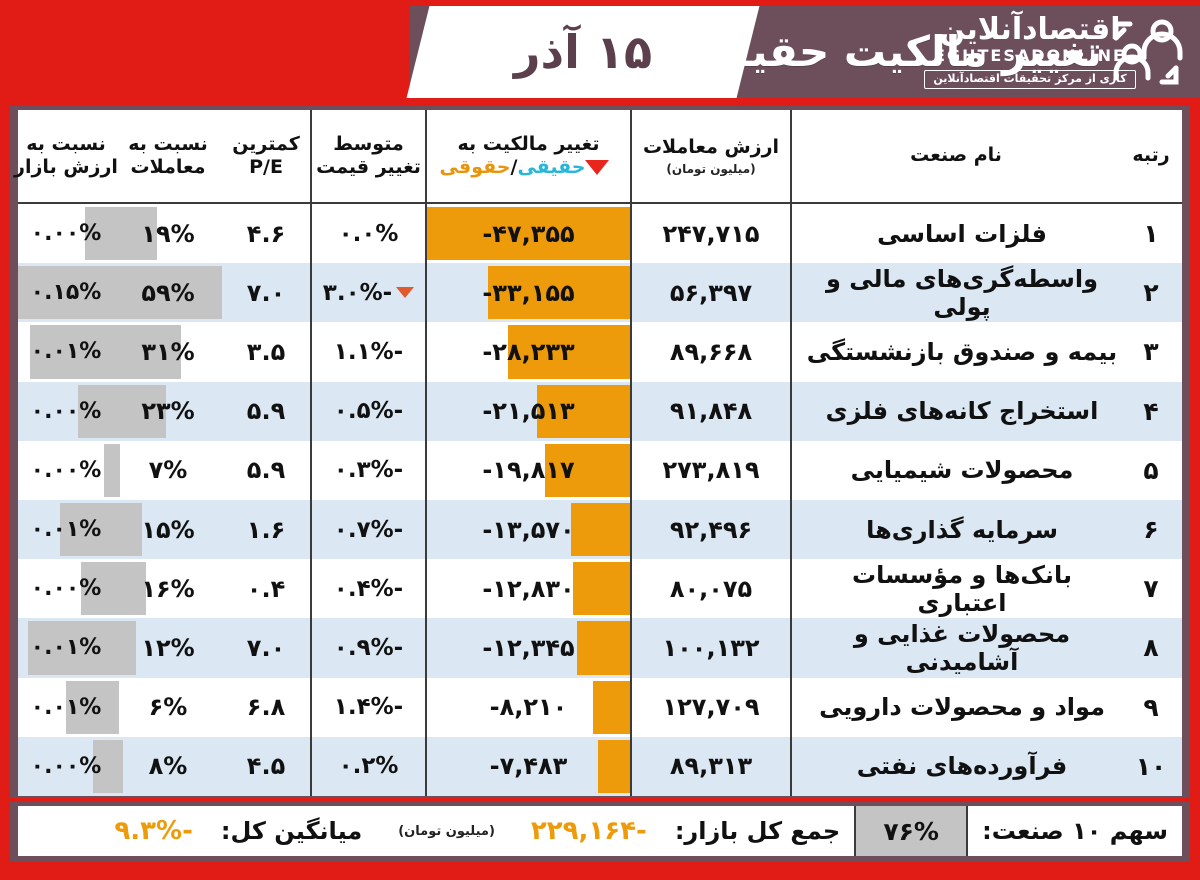 The height and width of the screenshot is (880, 1200). I want to click on cell-avg-price-change: ۰.۲%, so click(367, 766).